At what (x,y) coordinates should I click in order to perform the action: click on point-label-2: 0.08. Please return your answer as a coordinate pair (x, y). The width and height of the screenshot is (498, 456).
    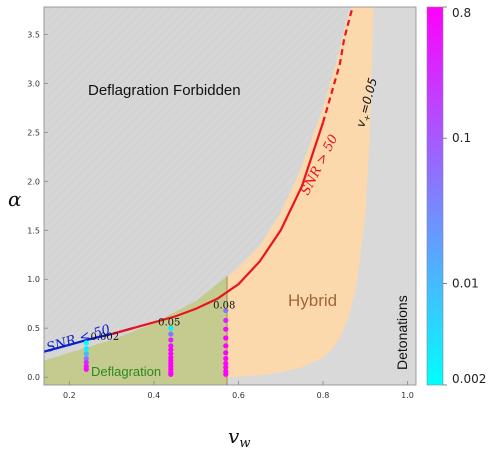
    Looking at the image, I should click on (224, 306).